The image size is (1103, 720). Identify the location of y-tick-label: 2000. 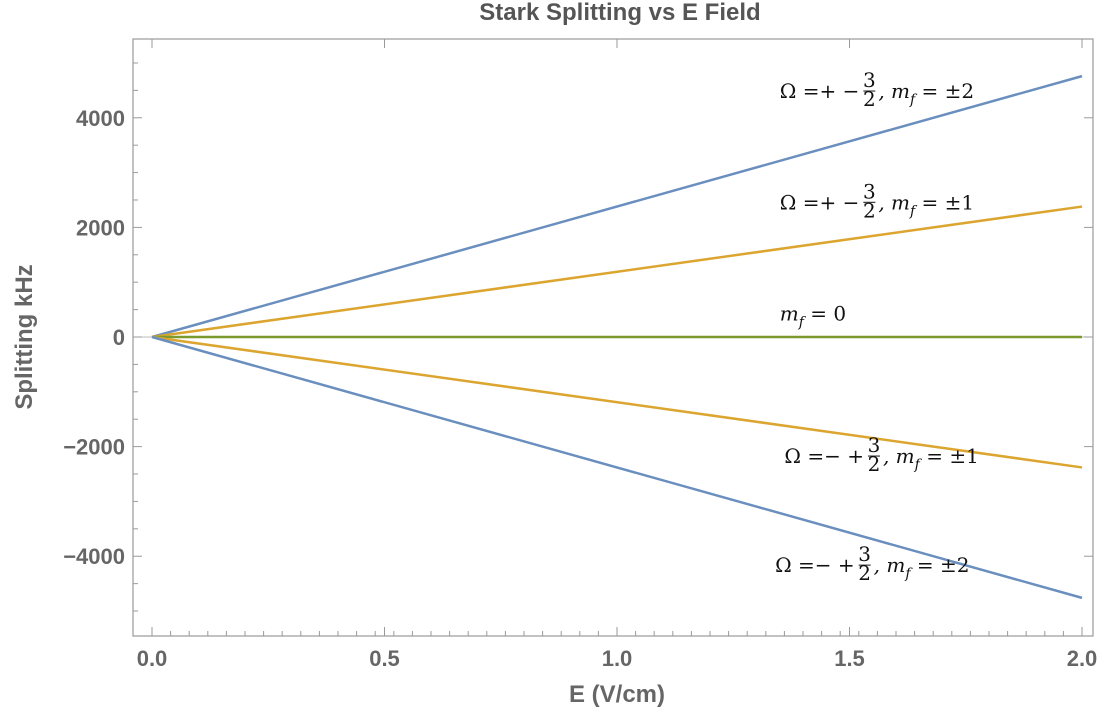
(100, 227).